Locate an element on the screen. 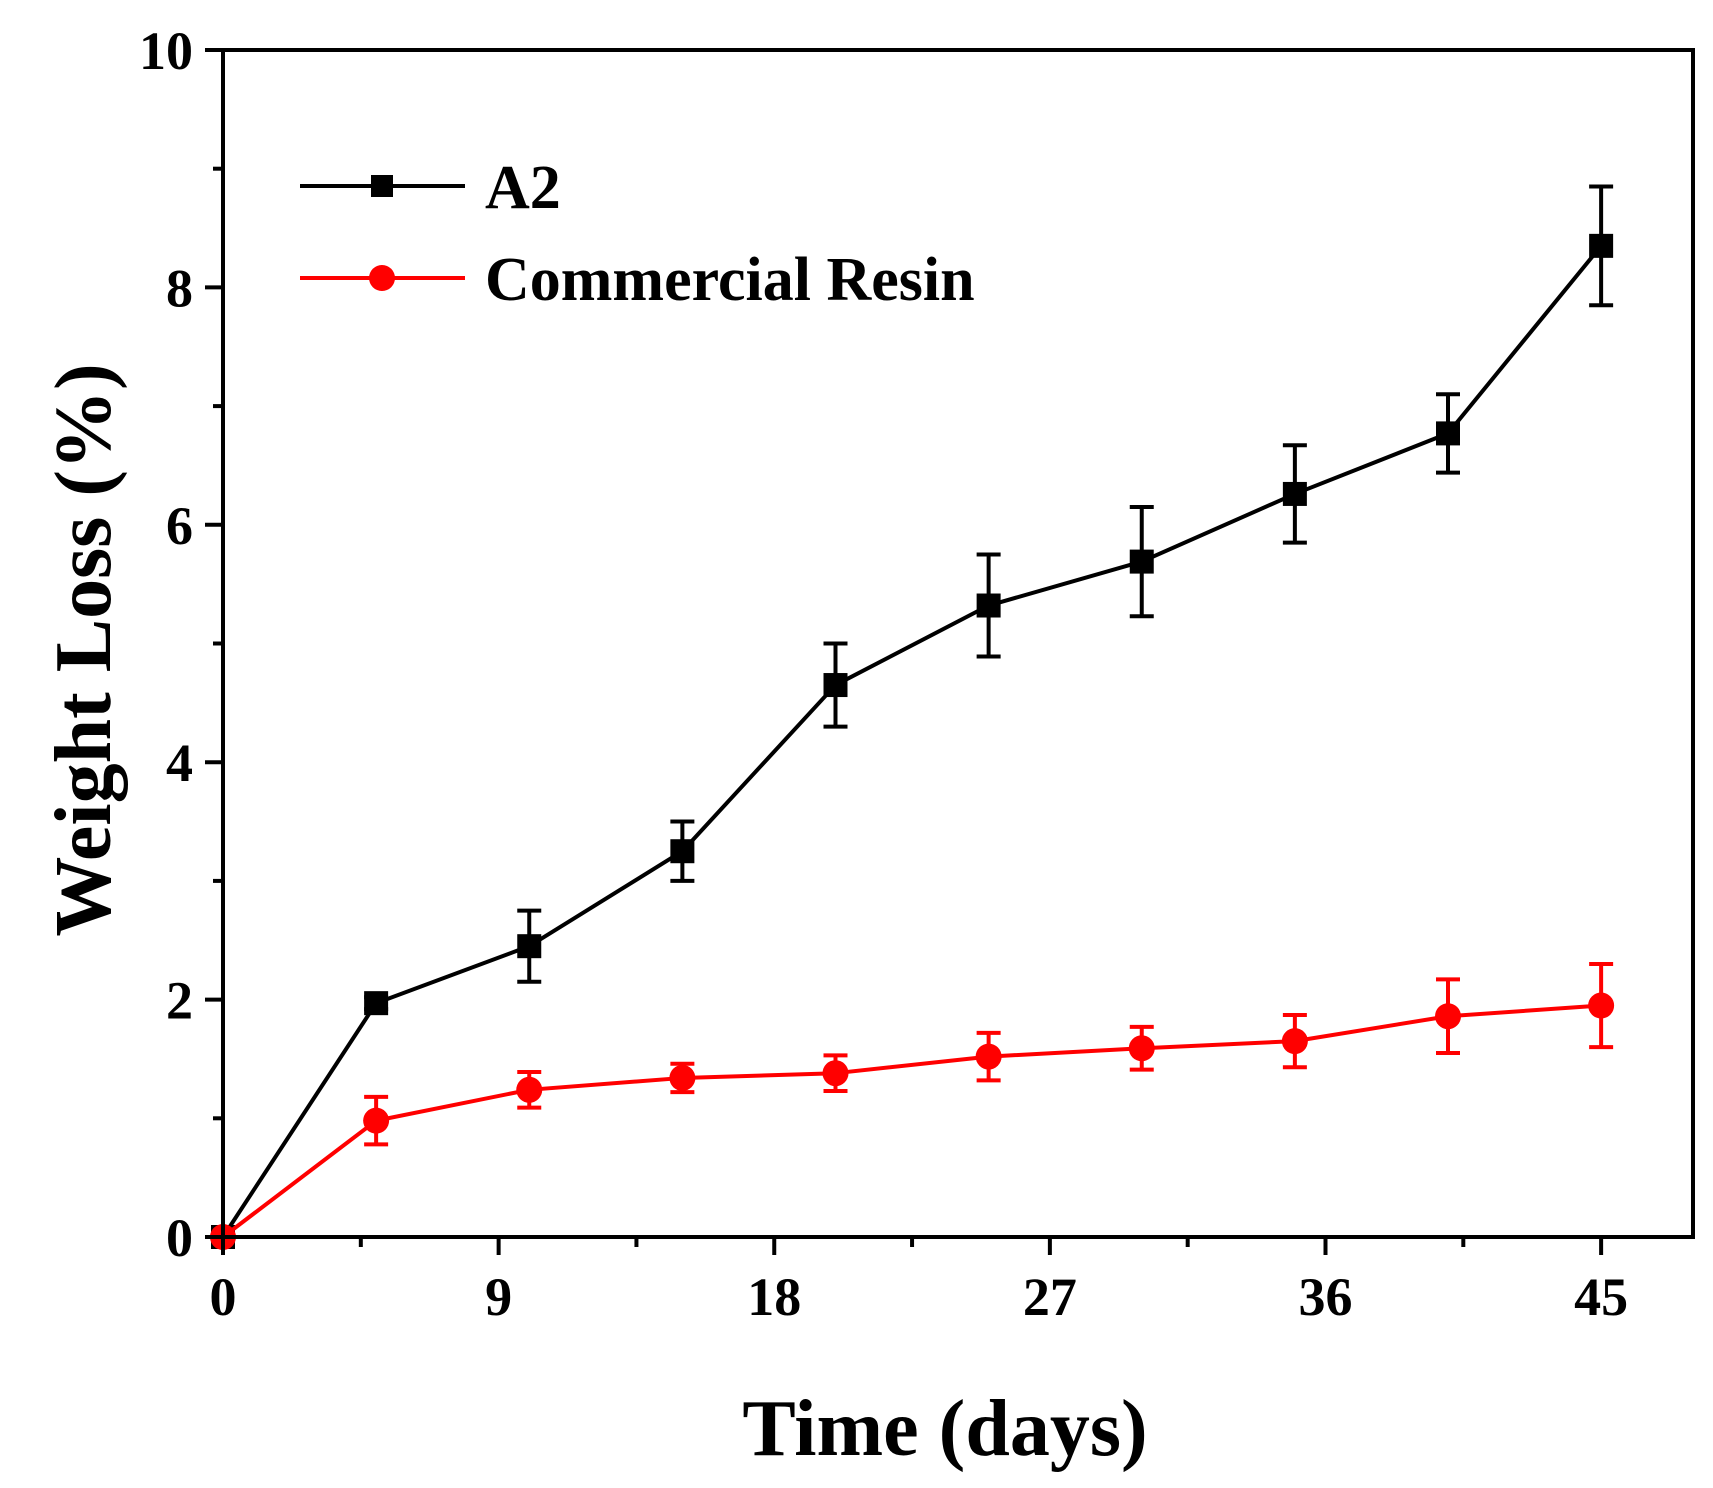 The height and width of the screenshot is (1488, 1713). legend-item-commercial-resin: Commercial Resin is located at coordinates (637, 280).